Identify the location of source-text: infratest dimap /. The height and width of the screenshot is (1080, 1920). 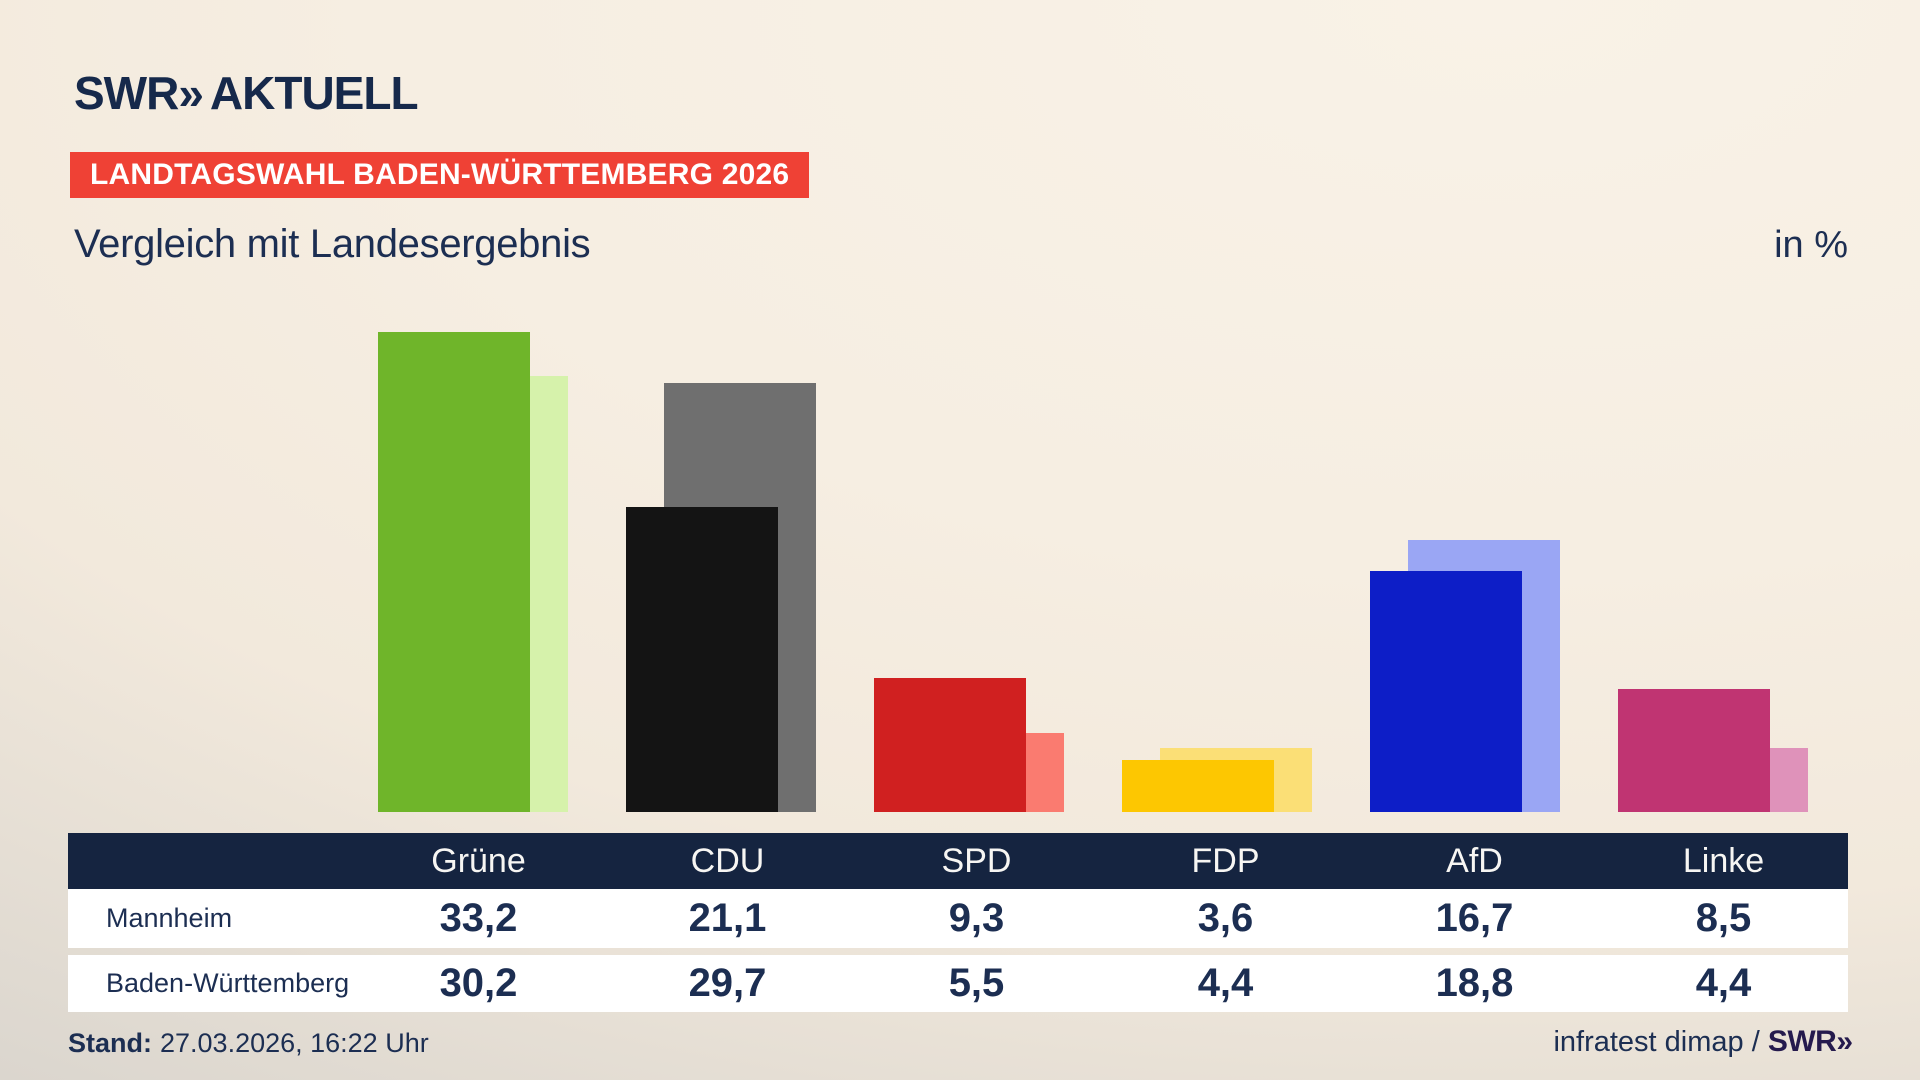
(1660, 1042).